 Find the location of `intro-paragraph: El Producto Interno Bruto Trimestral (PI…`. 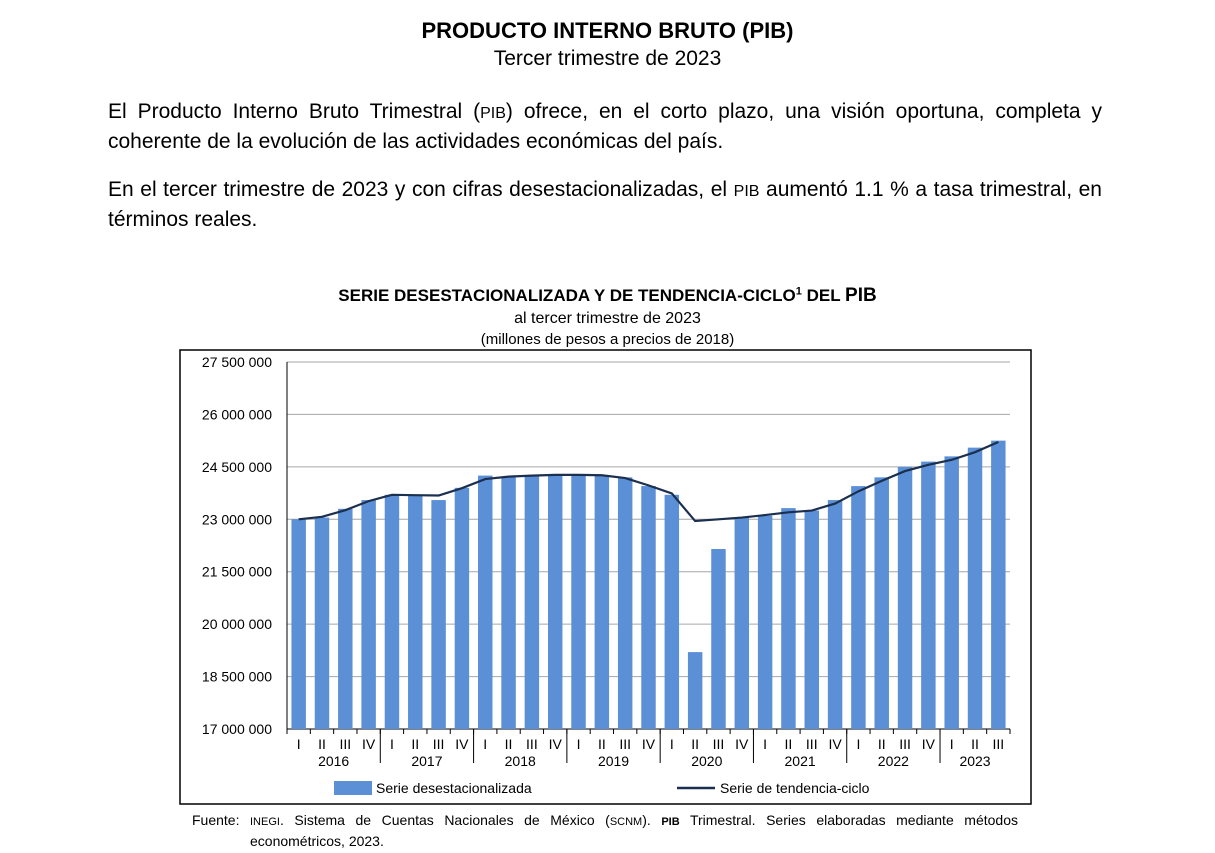

intro-paragraph: El Producto Interno Bruto Trimestral (PI… is located at coordinates (605, 127).